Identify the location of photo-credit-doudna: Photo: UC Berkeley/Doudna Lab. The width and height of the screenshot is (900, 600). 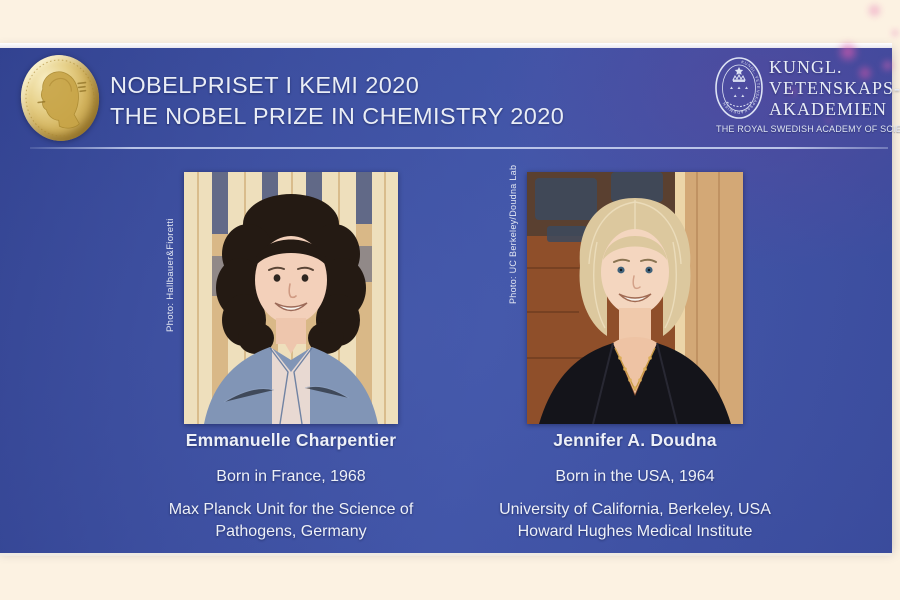
(513, 234).